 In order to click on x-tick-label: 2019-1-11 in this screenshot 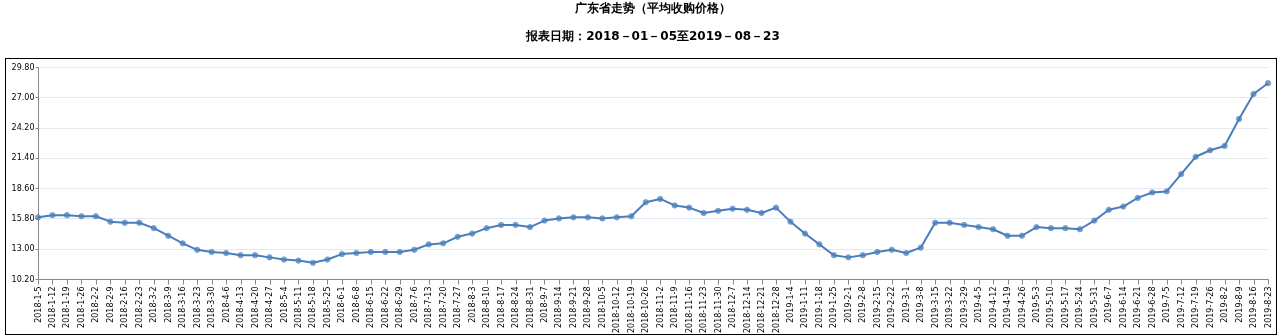, I will do `click(805, 307)`.